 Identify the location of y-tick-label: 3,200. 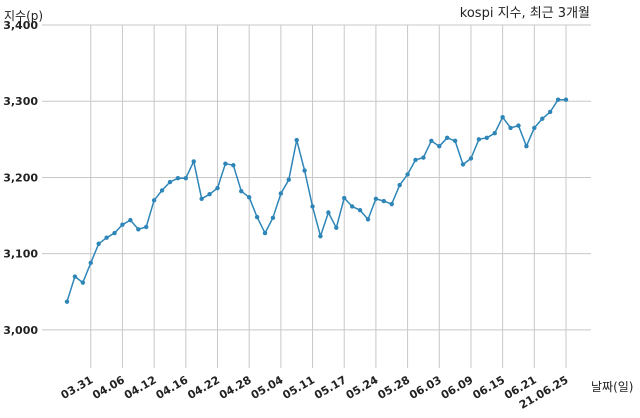
(20, 177).